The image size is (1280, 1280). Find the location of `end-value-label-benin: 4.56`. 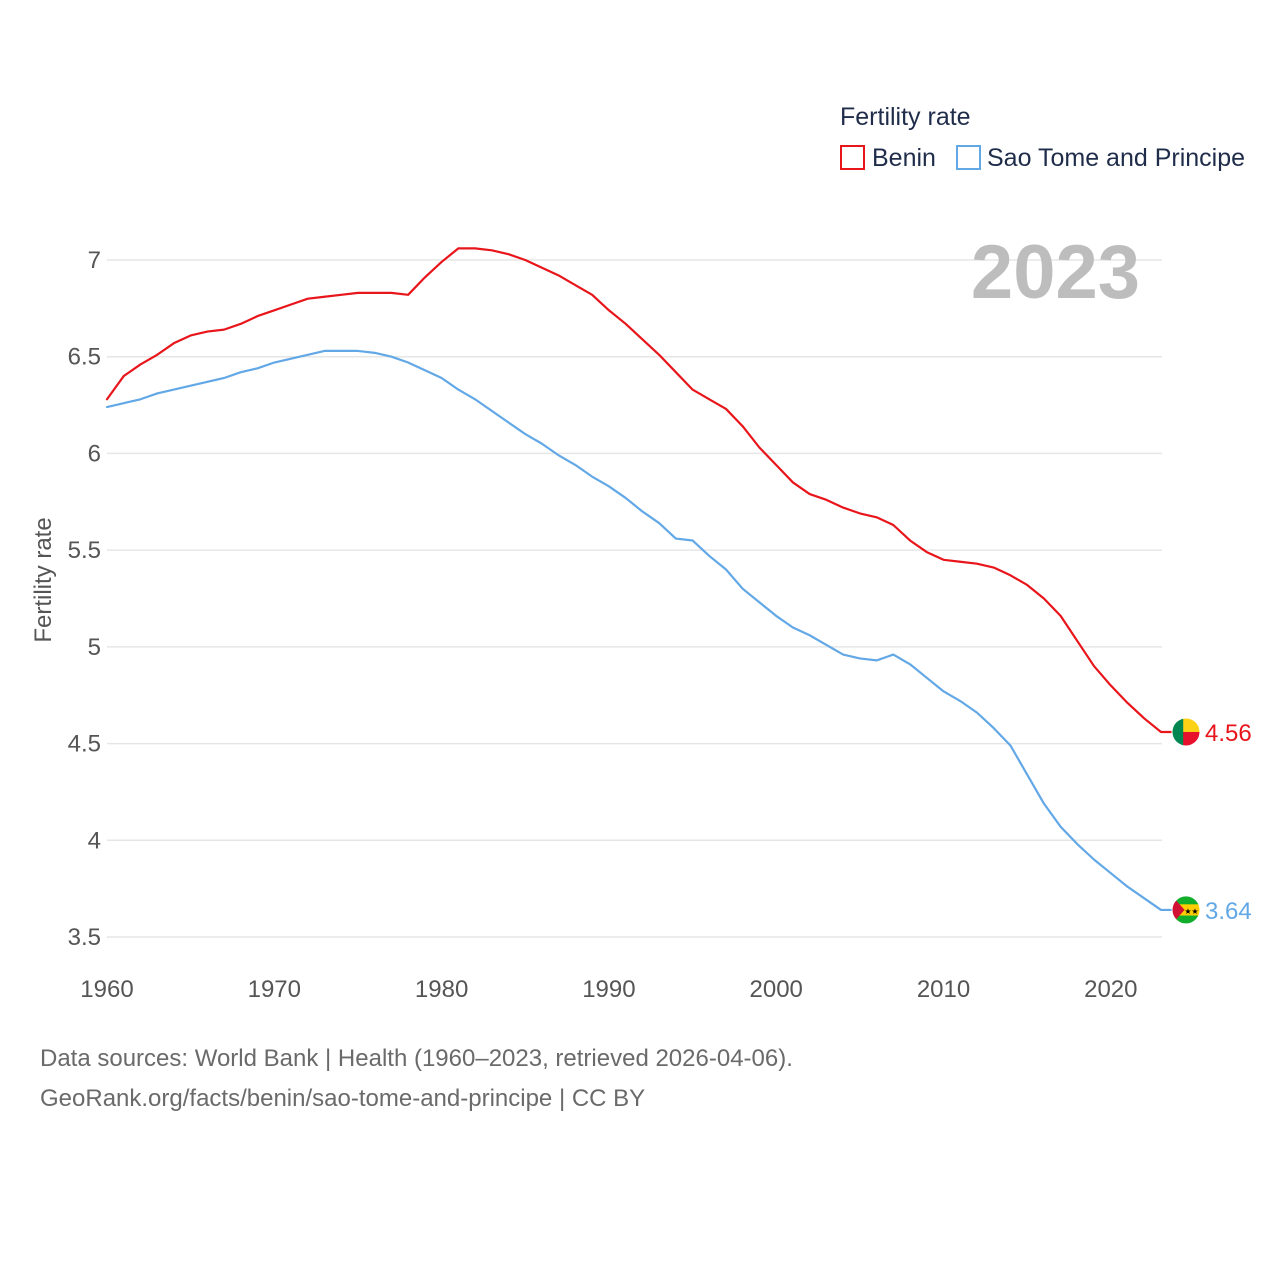

end-value-label-benin: 4.56 is located at coordinates (1228, 733).